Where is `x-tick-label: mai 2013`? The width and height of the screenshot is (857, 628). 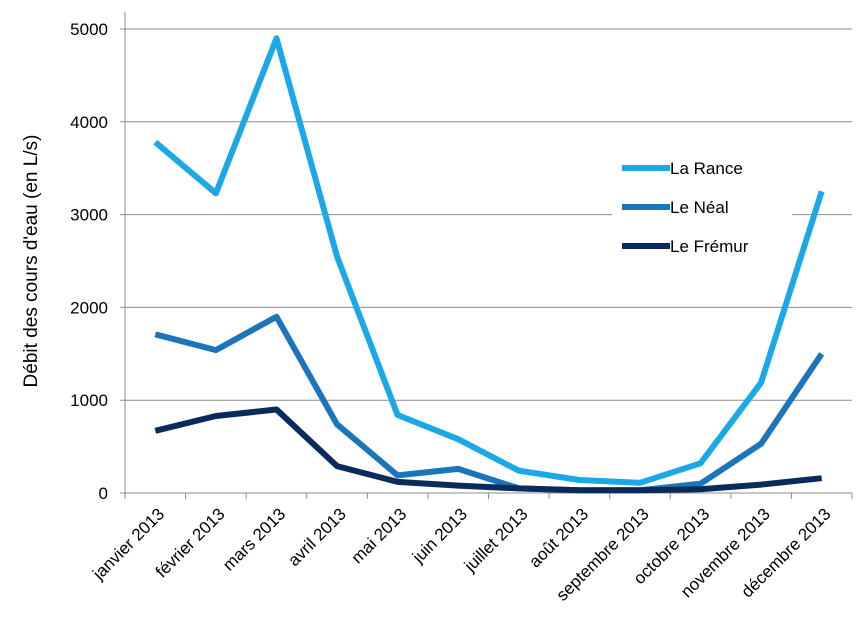 x-tick-label: mai 2013 is located at coordinates (379, 535).